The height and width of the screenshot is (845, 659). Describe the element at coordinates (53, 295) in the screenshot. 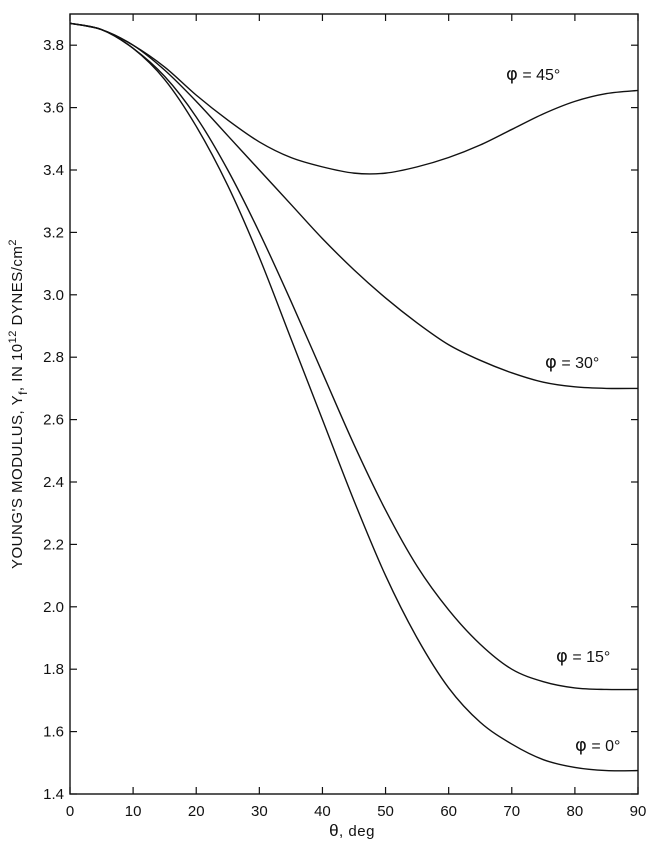

I see `y-tick-label: 3.0` at that location.